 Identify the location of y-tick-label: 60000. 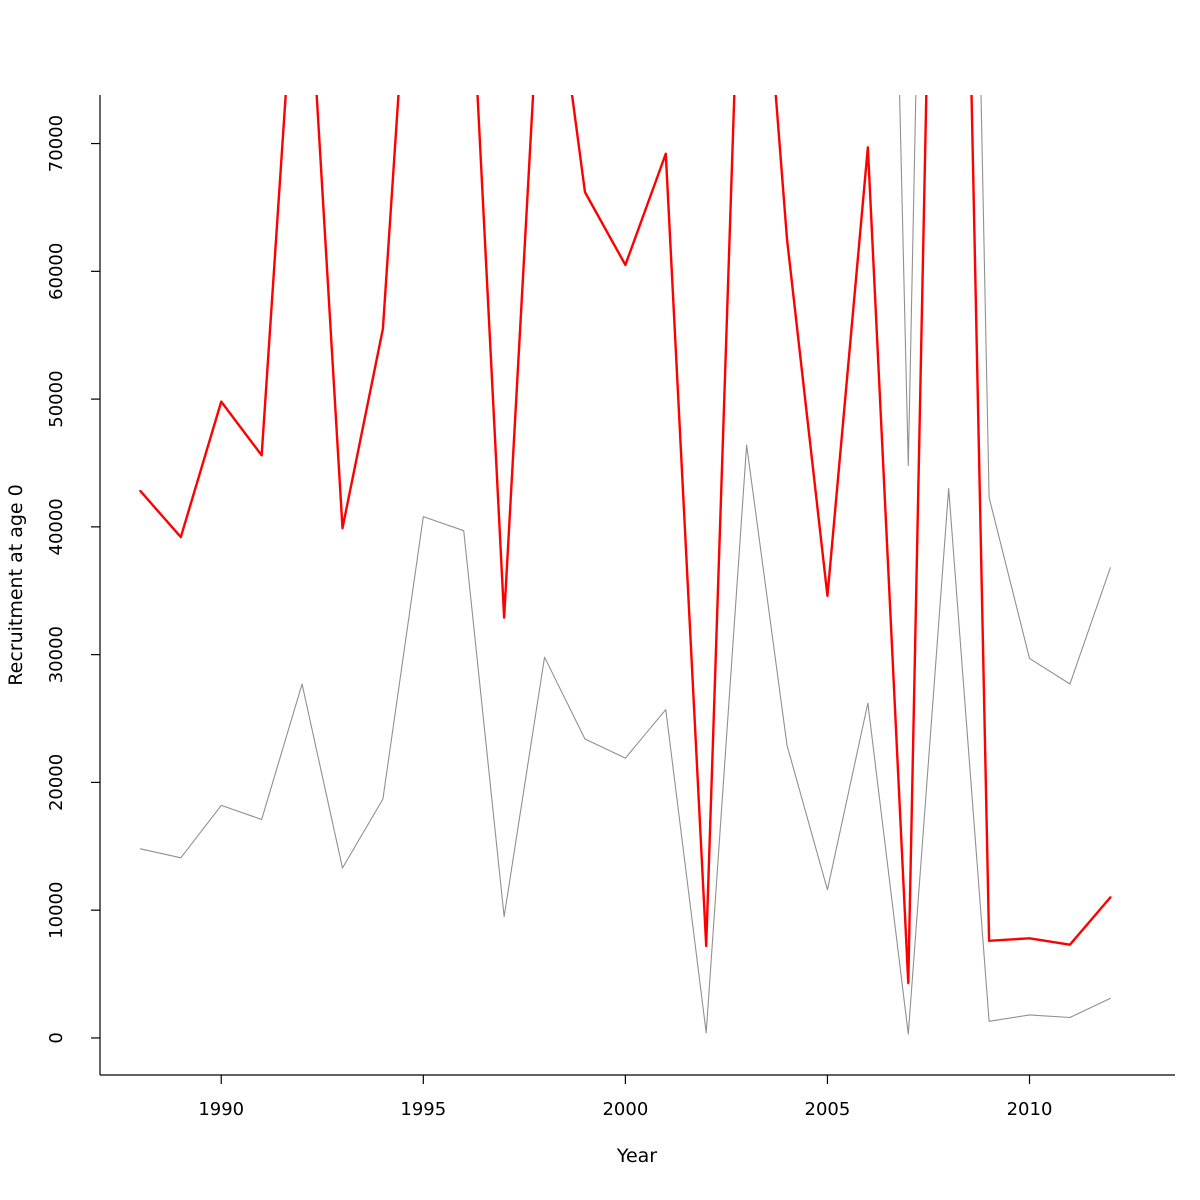
(56, 271).